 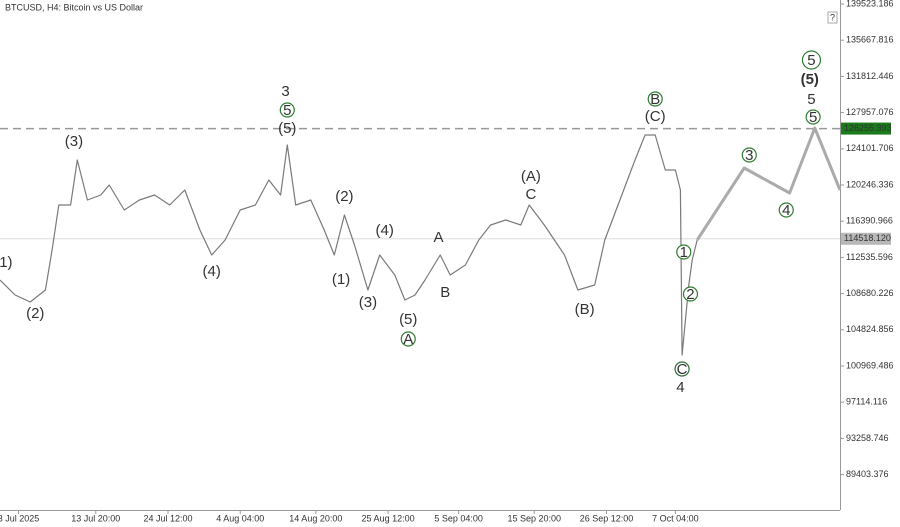 What do you see at coordinates (870, 184) in the screenshot?
I see `y-tick-label: 120246.336` at bounding box center [870, 184].